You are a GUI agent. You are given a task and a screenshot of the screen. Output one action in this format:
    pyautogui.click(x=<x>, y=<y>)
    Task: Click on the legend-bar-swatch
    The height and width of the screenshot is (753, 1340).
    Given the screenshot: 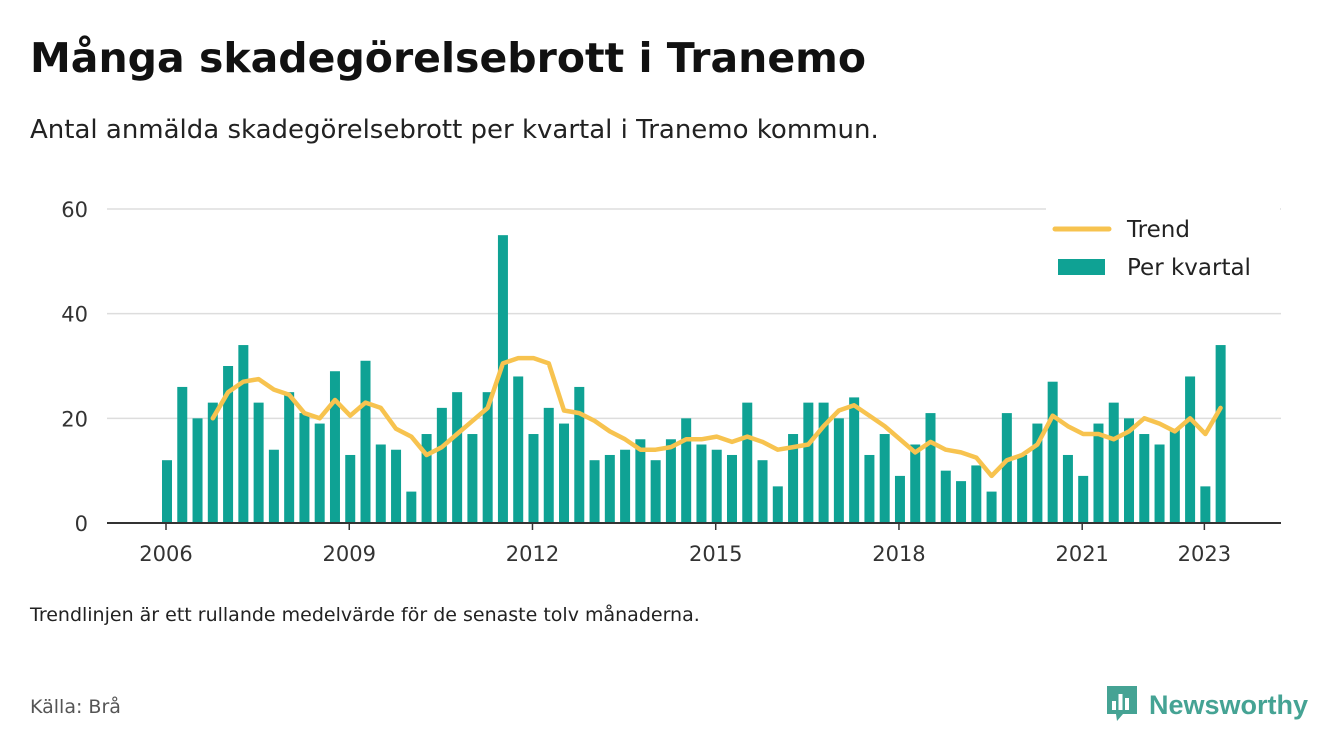 What is the action you would take?
    pyautogui.click(x=1081, y=267)
    